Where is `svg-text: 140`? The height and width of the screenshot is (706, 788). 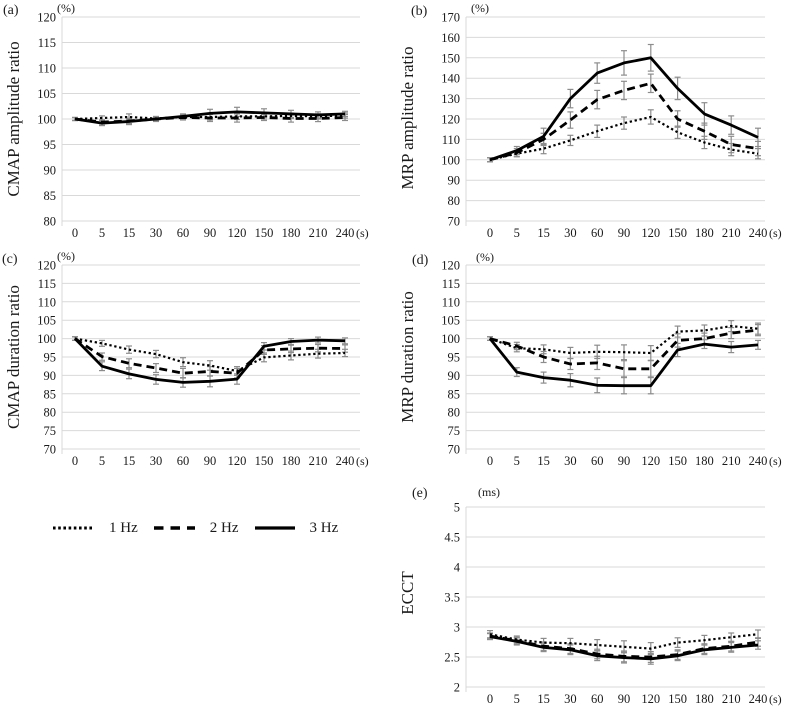 svg-text: 140 is located at coordinates (450, 79).